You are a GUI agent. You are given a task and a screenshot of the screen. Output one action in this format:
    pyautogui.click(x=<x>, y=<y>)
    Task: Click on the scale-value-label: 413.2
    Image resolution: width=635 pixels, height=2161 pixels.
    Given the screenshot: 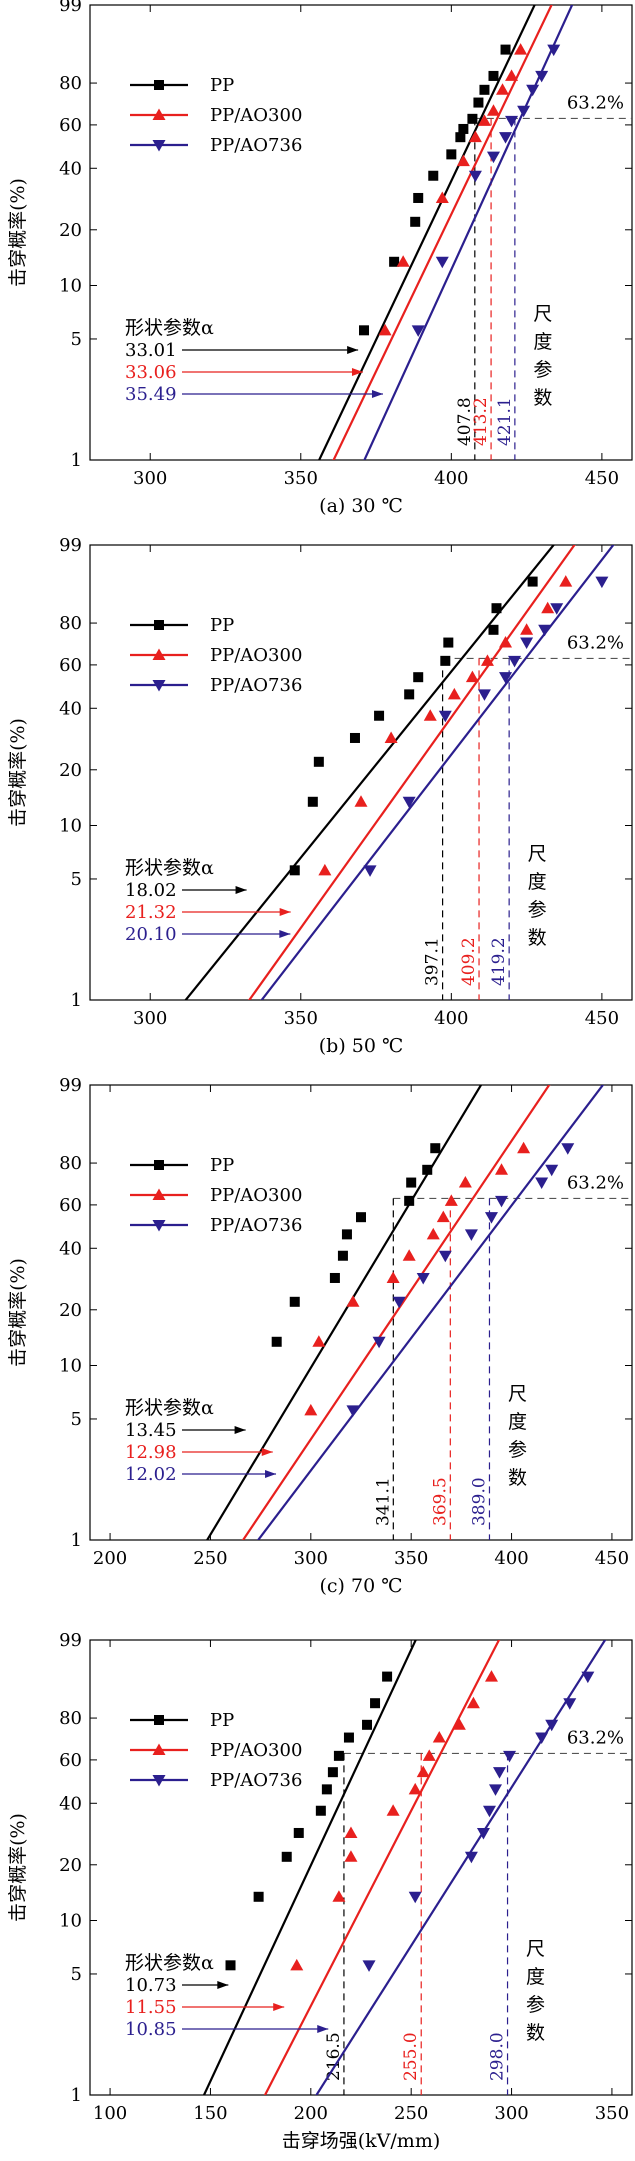 What is the action you would take?
    pyautogui.click(x=481, y=421)
    